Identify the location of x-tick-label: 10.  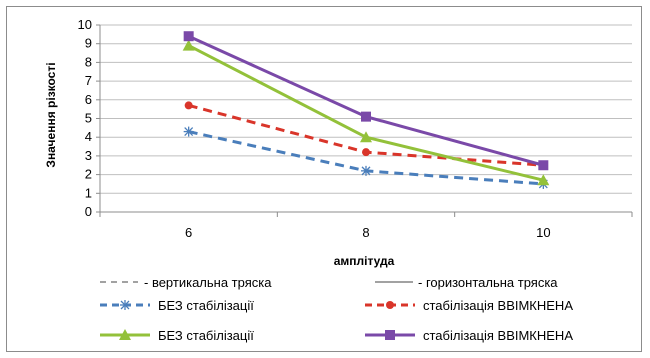
(543, 232).